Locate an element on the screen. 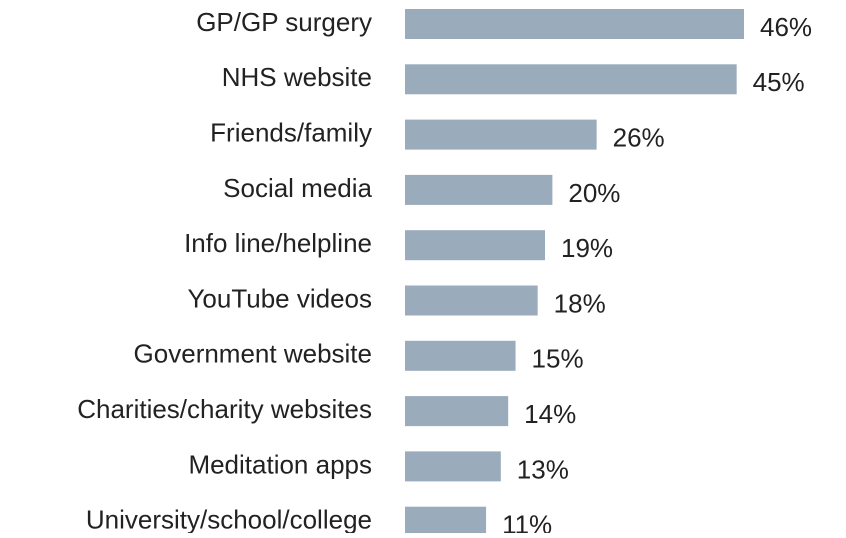  value-label: 18% is located at coordinates (580, 303).